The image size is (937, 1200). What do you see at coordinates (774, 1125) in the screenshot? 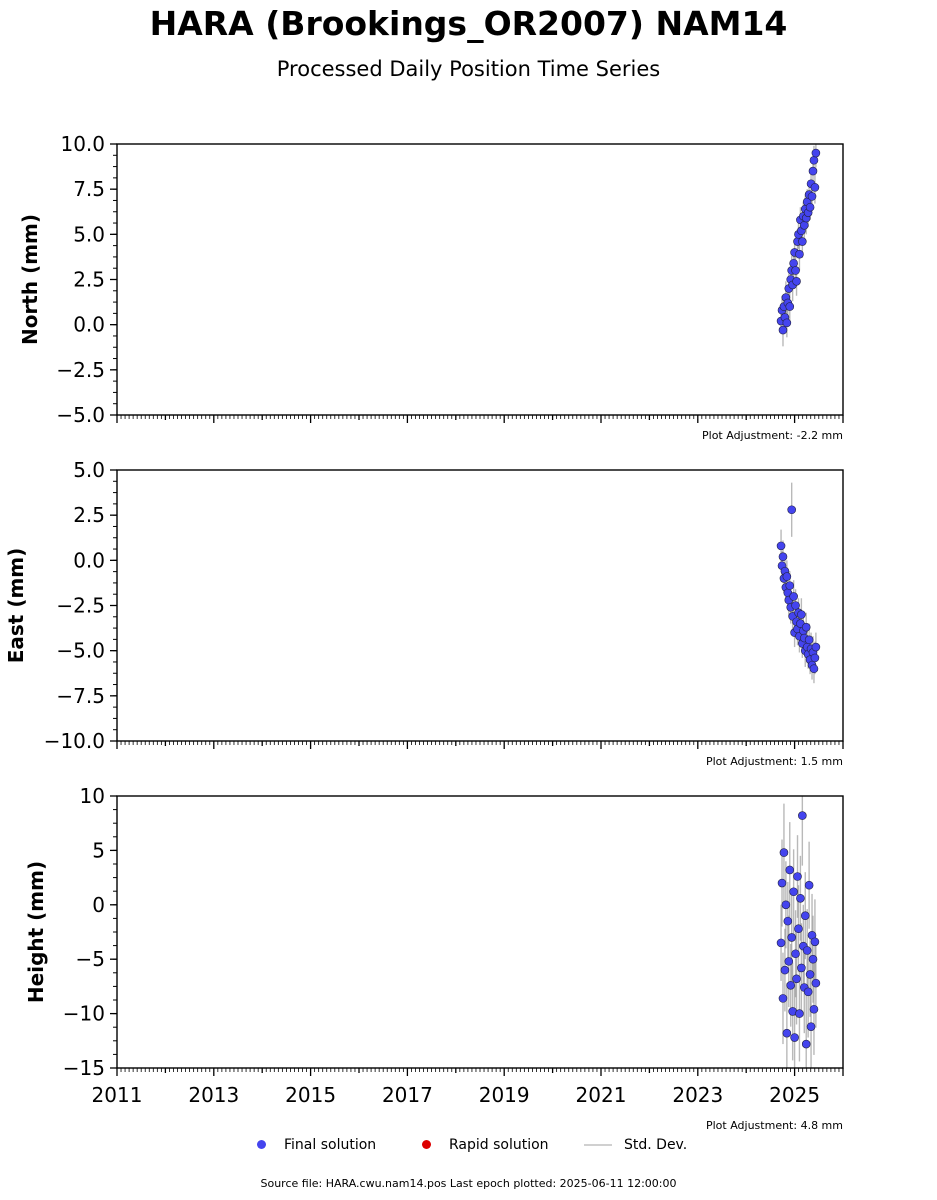
I see `height-plot-adjustment: Plot Adjustment: 4.8 mm` at bounding box center [774, 1125].